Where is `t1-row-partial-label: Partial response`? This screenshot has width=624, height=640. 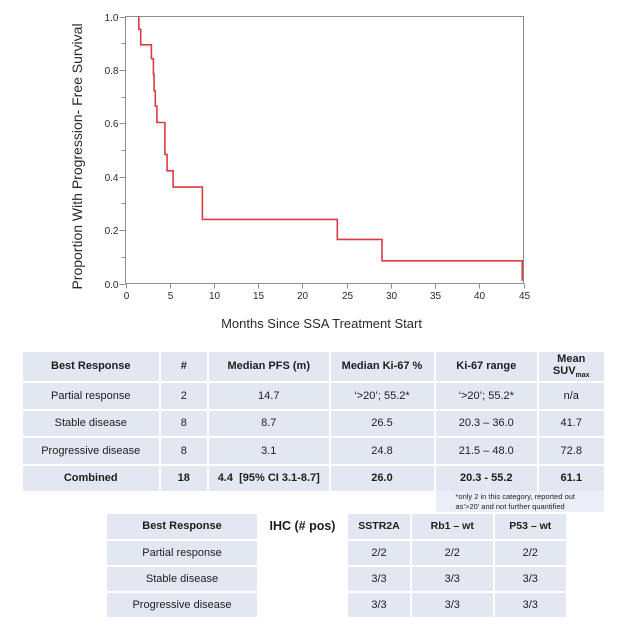
t1-row-partial-label: Partial response is located at coordinates (91, 396).